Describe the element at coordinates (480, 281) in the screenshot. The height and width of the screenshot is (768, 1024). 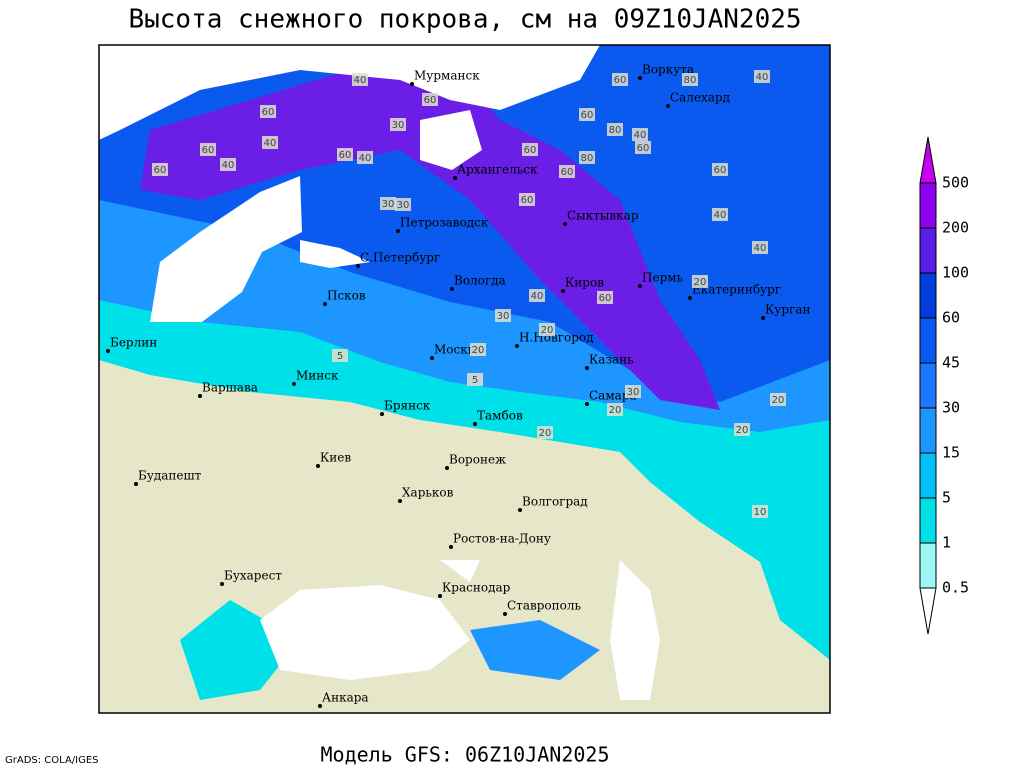
I see `city-label: Вологда` at that location.